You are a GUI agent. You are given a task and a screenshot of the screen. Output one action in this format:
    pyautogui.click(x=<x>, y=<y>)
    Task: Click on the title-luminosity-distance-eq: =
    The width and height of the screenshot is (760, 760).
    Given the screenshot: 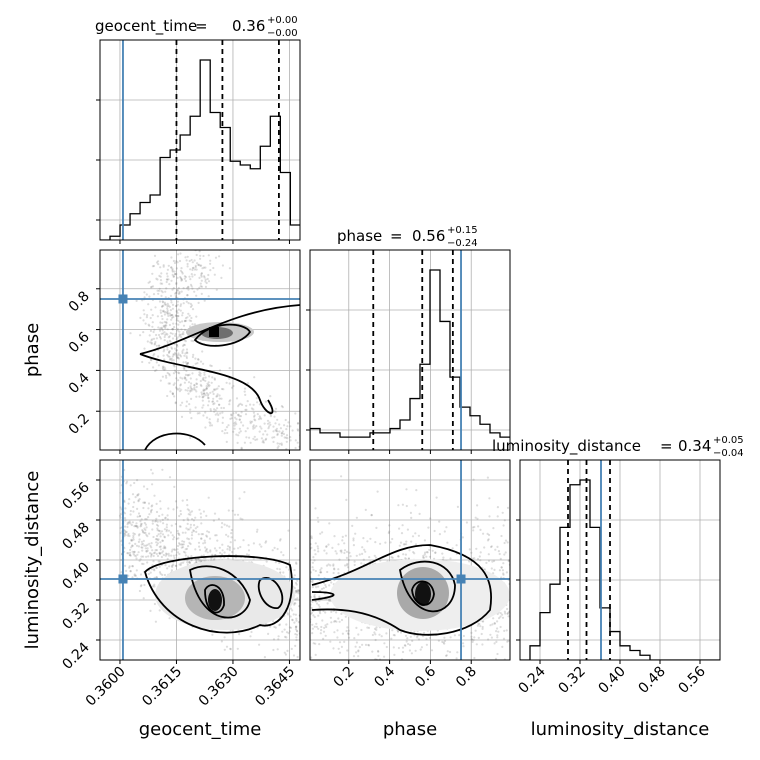 What is the action you would take?
    pyautogui.click(x=666, y=446)
    